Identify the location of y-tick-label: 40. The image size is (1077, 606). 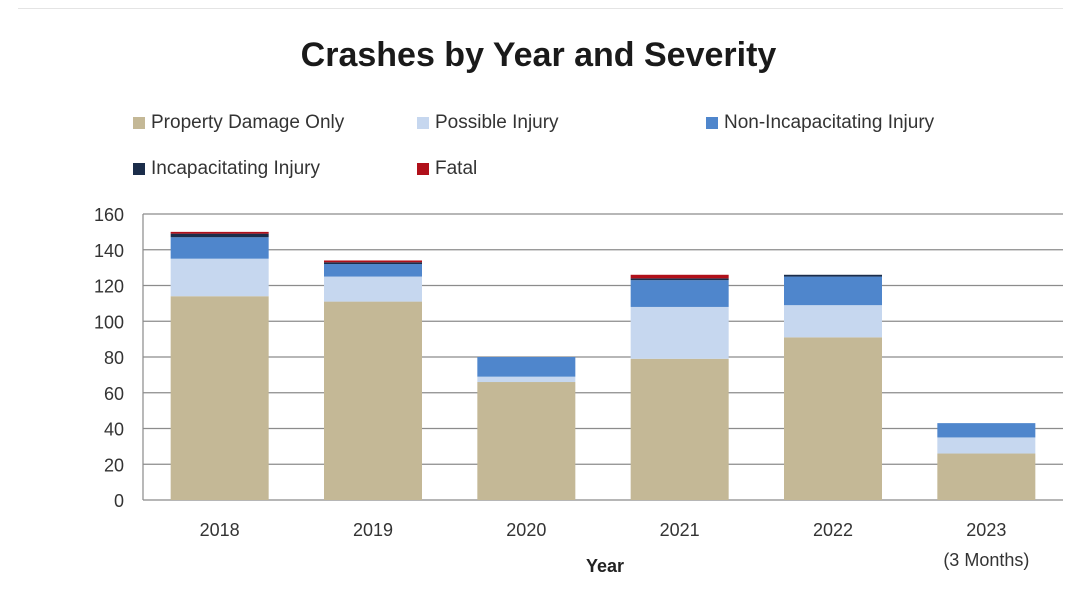
(114, 430).